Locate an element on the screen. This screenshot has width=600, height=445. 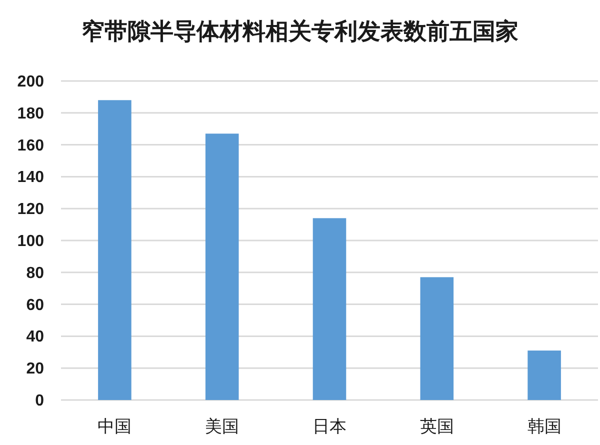
y-tick-label: 40 is located at coordinates (35, 337).